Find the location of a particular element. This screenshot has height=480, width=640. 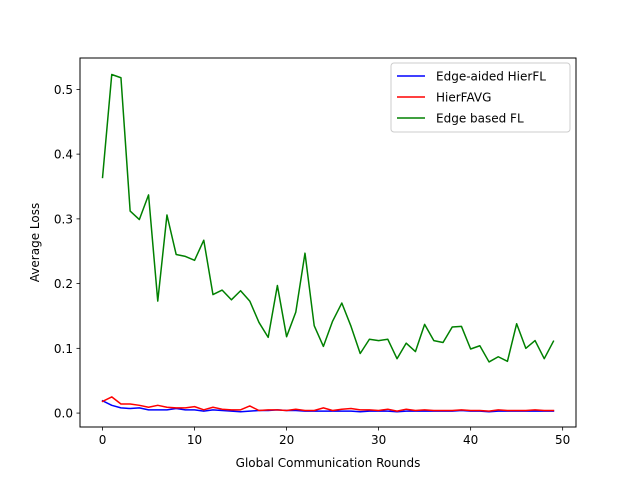

legend-label-edge-based-fl: Edge based FL is located at coordinates (480, 119).